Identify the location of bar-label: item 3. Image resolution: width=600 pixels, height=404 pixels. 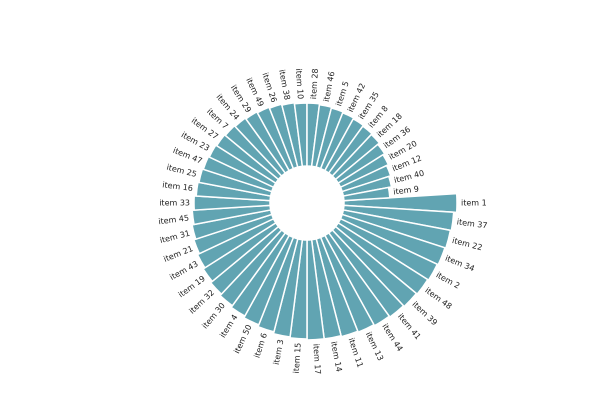
(279, 352).